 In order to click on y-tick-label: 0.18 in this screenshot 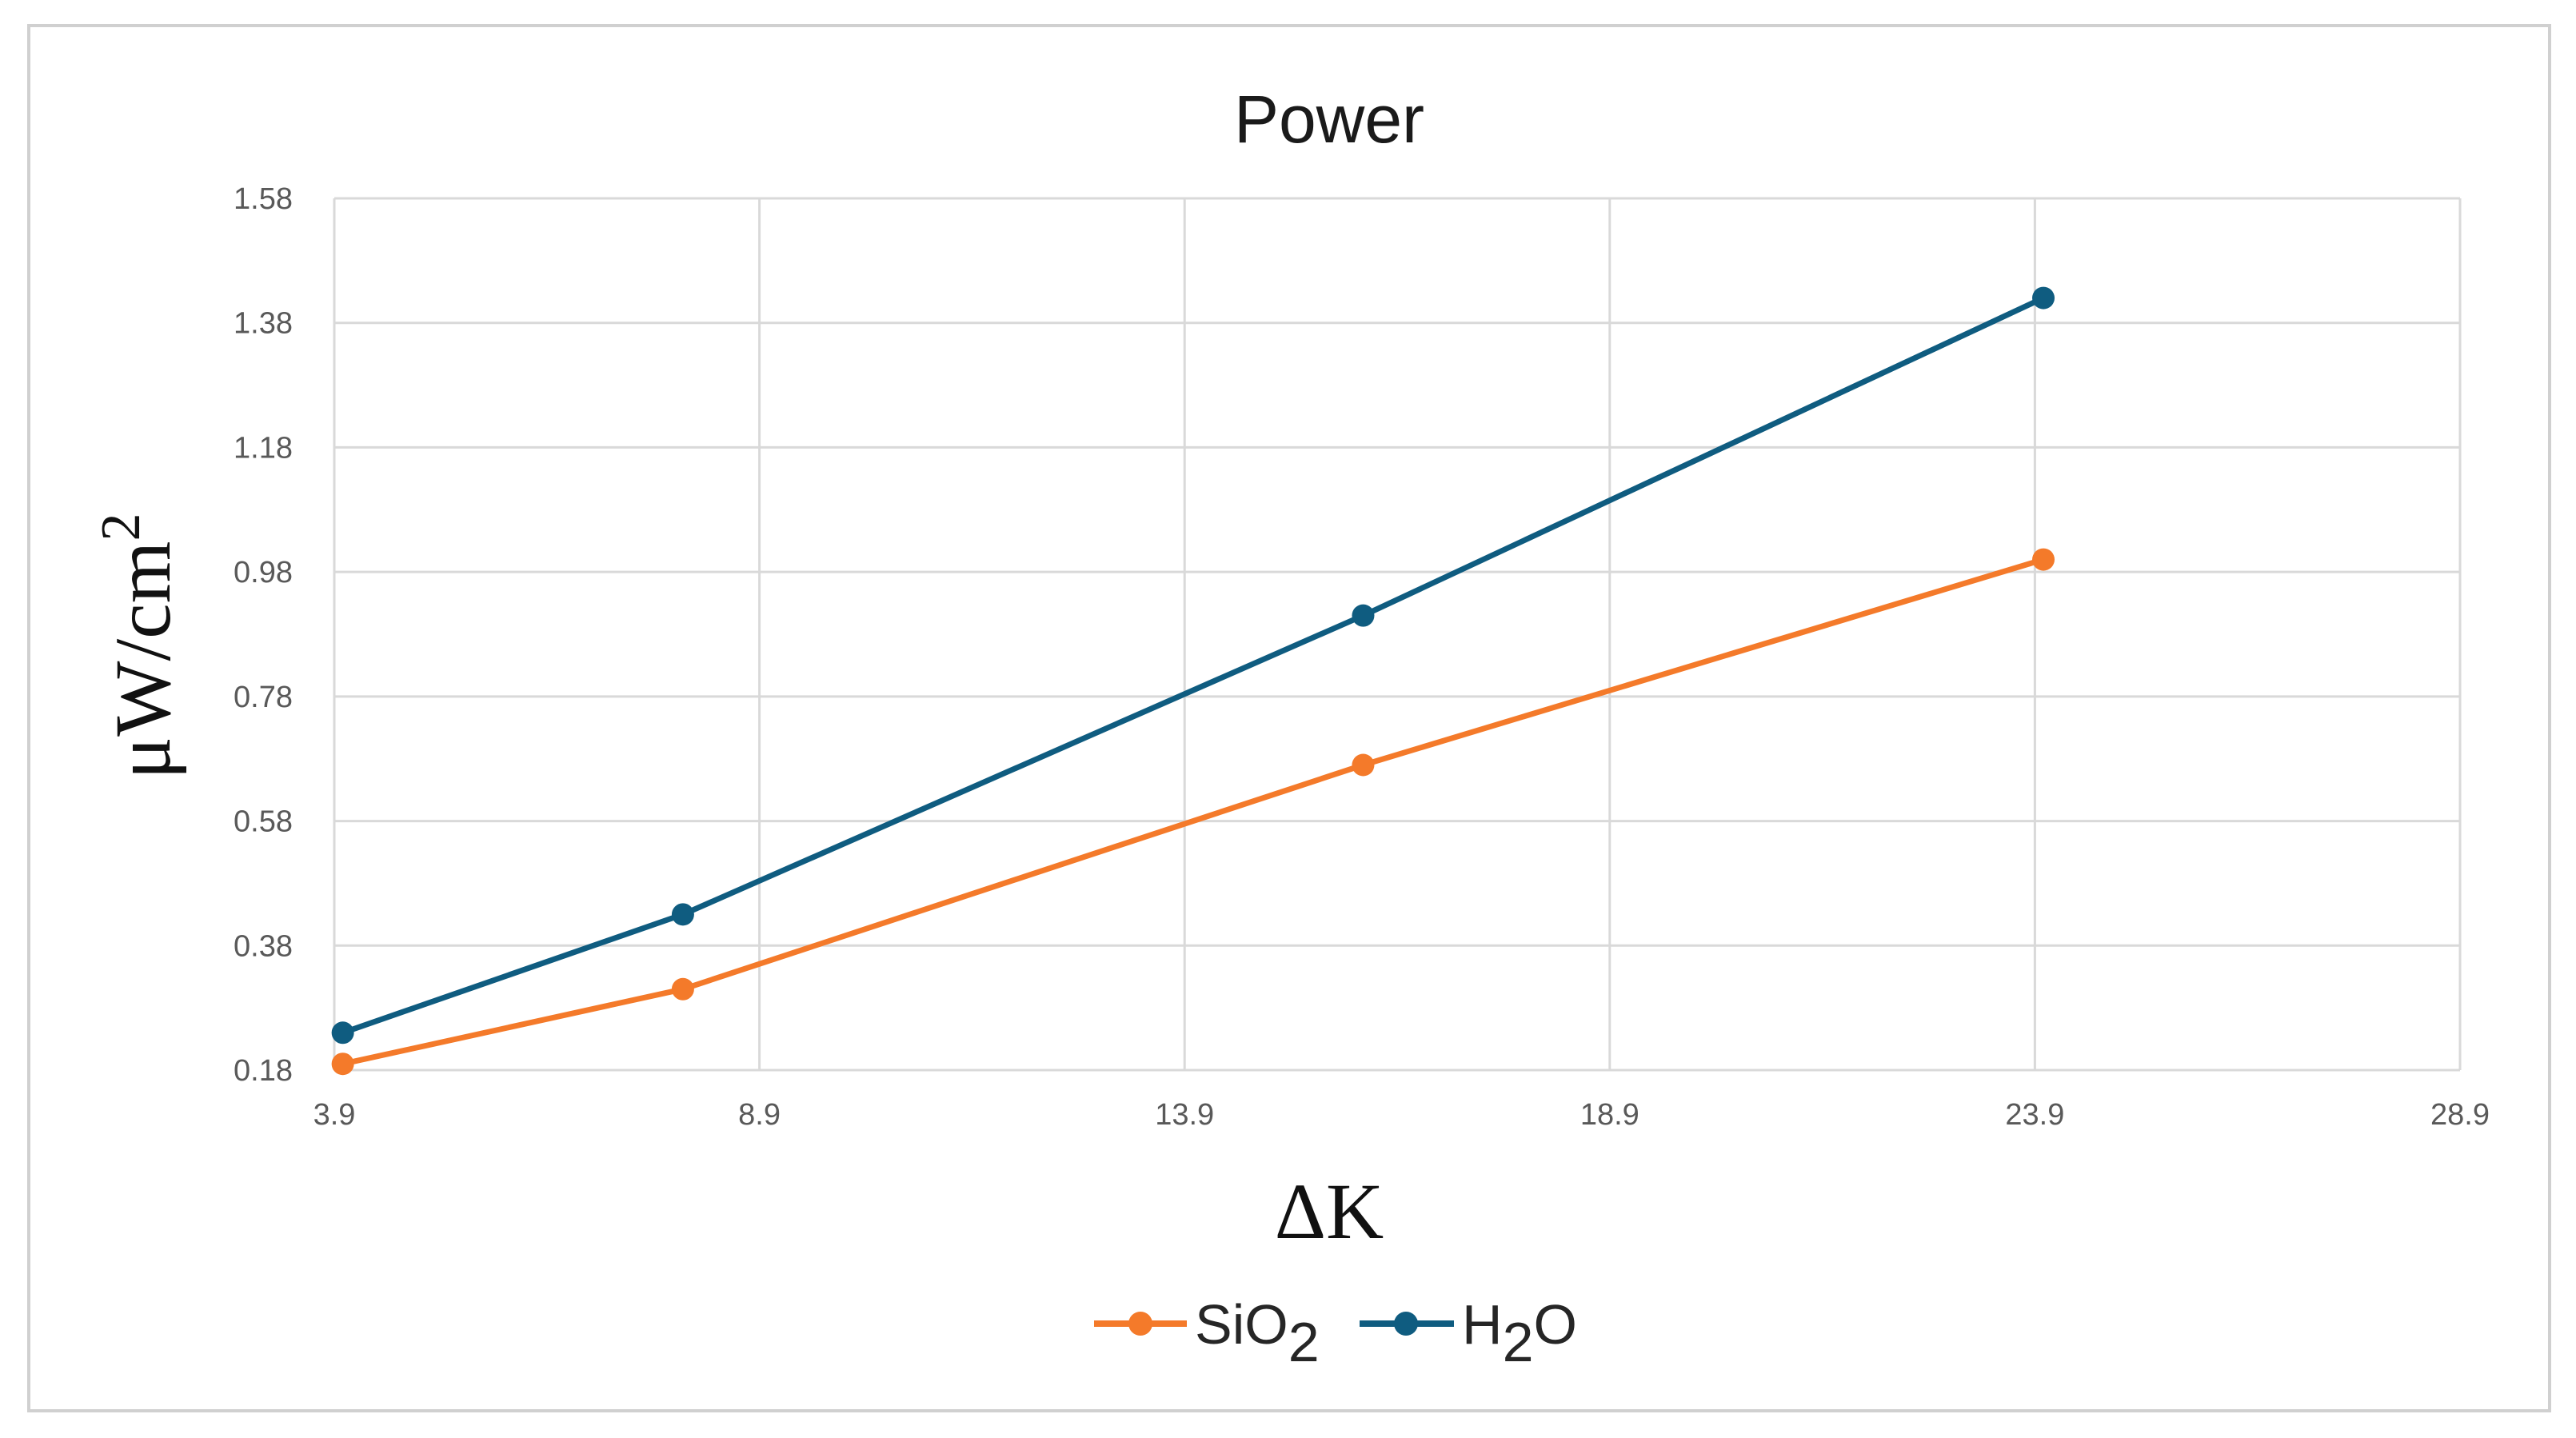, I will do `click(263, 1071)`.